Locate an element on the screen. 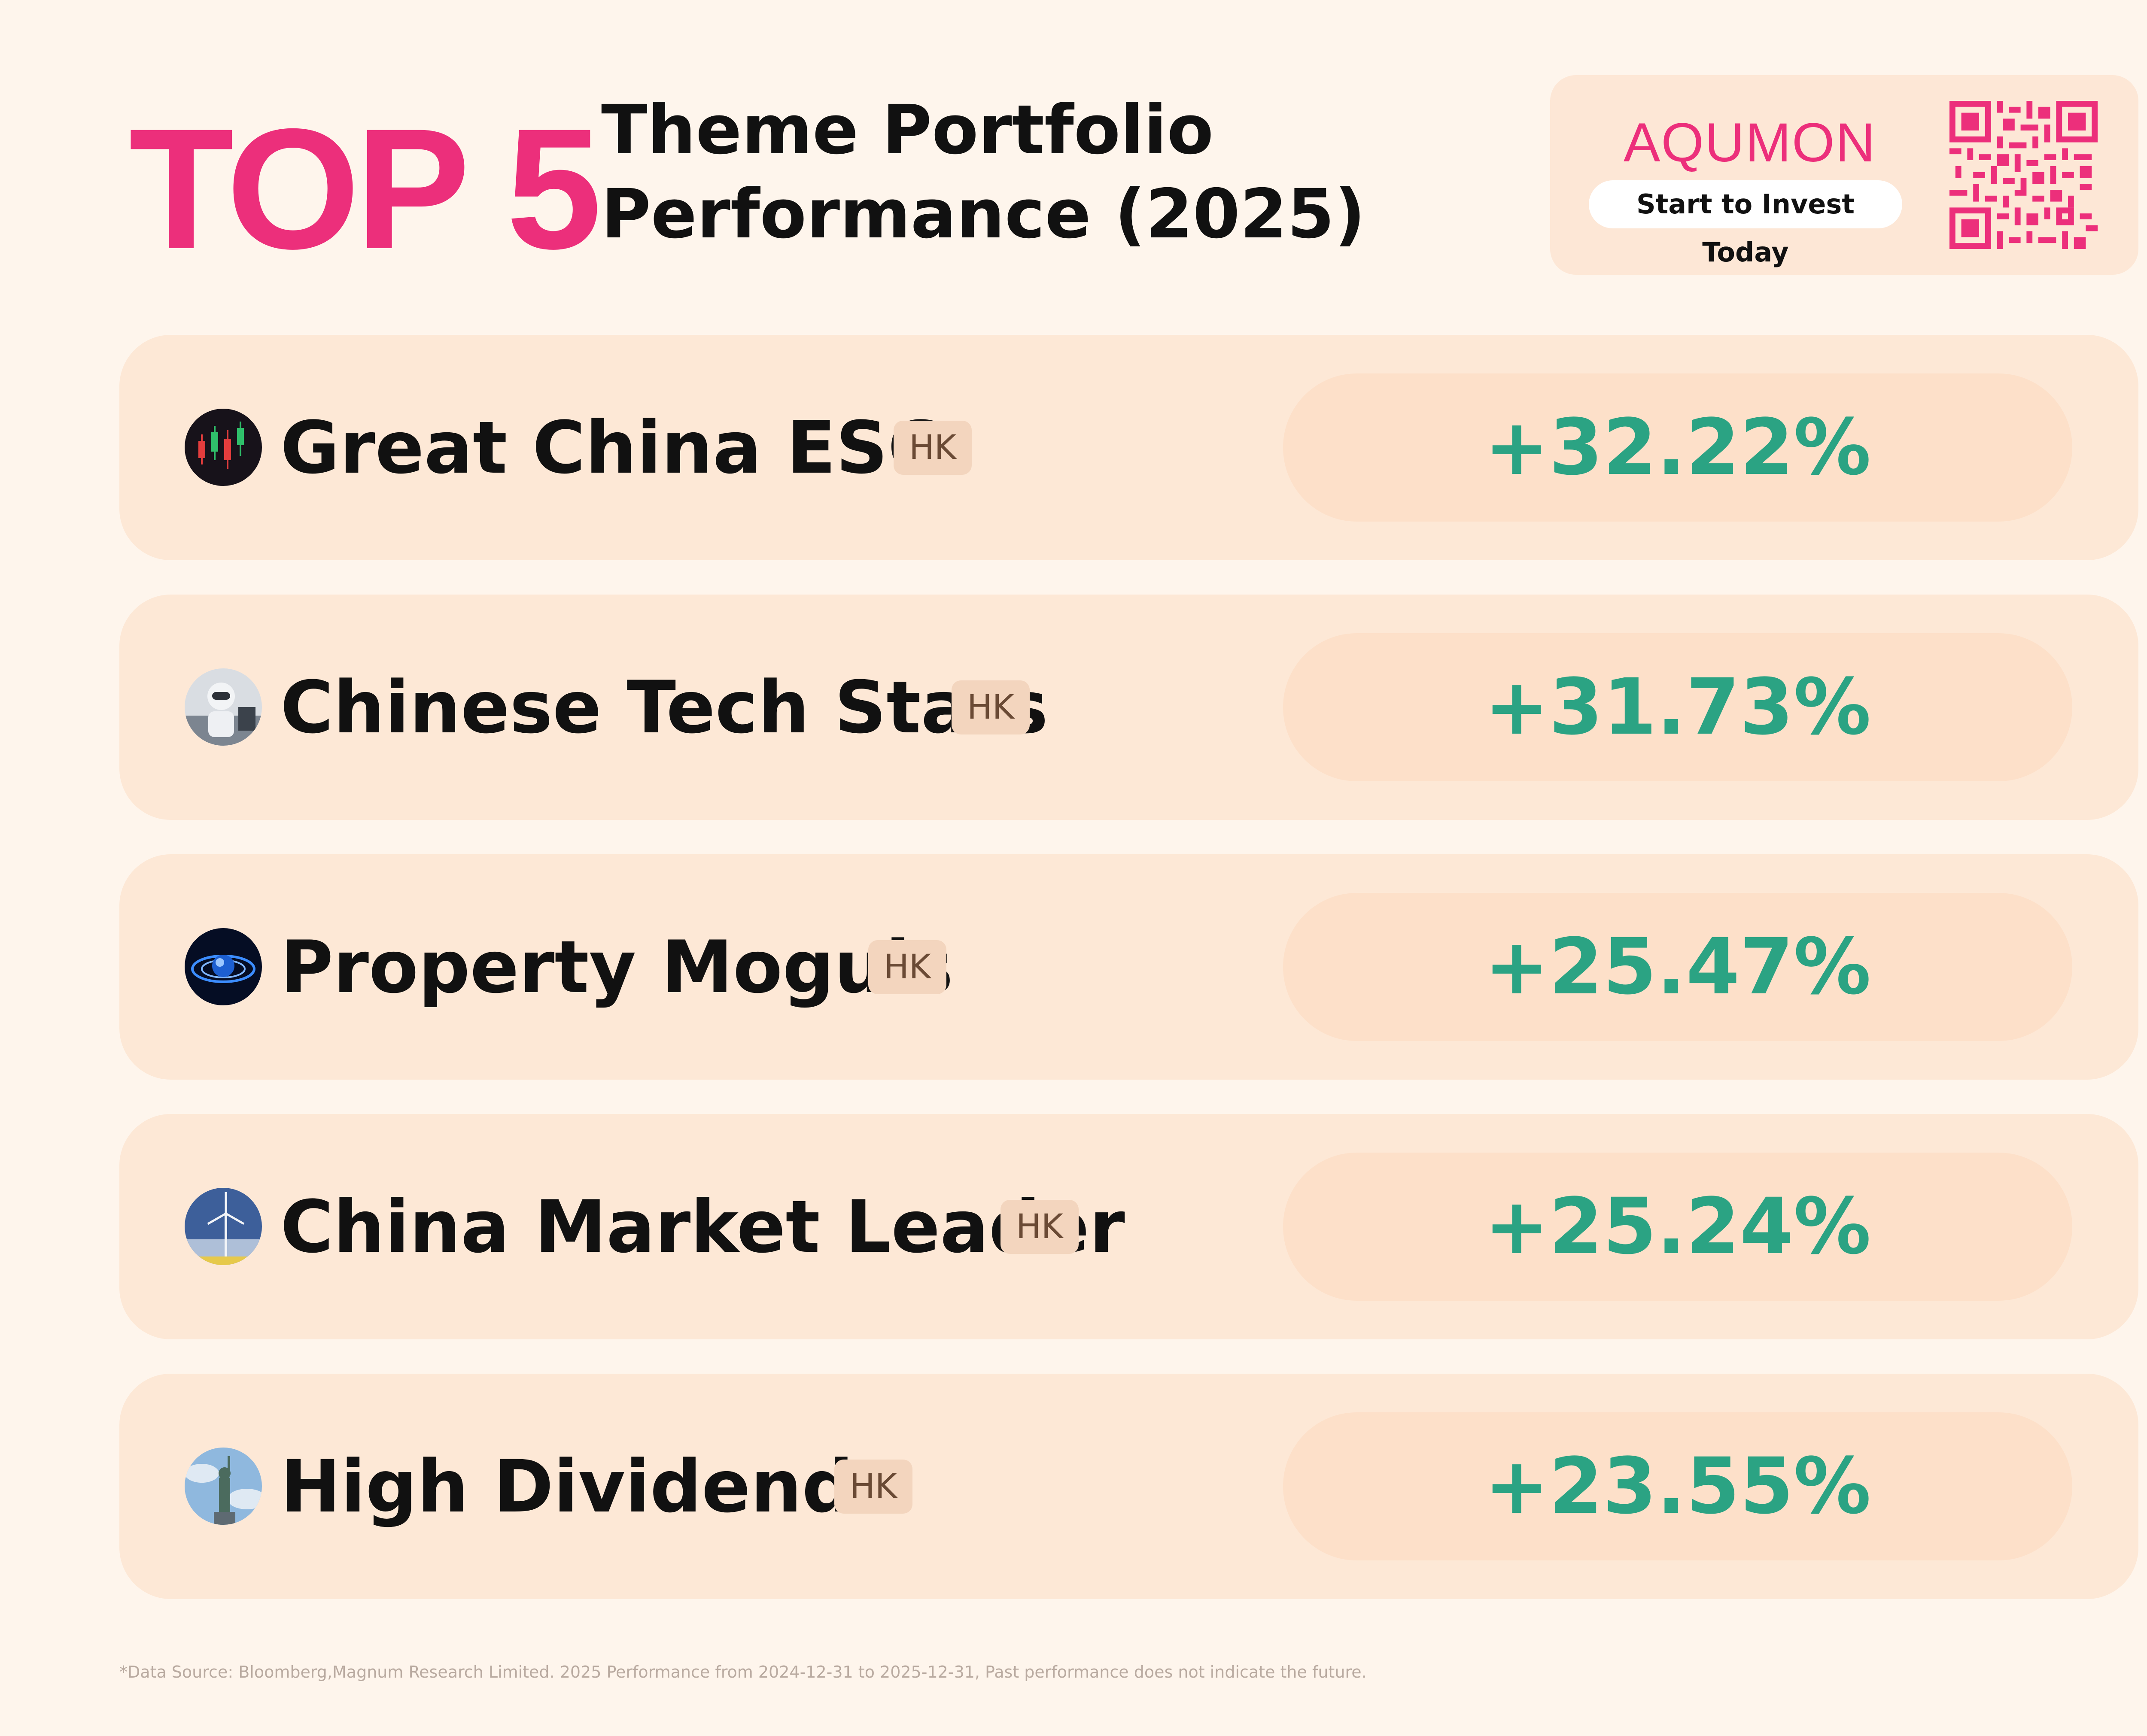 This screenshot has height=1736, width=2147. portfolio-row-high-dividends: High Dividends HK +23.55% is located at coordinates (1128, 1486).